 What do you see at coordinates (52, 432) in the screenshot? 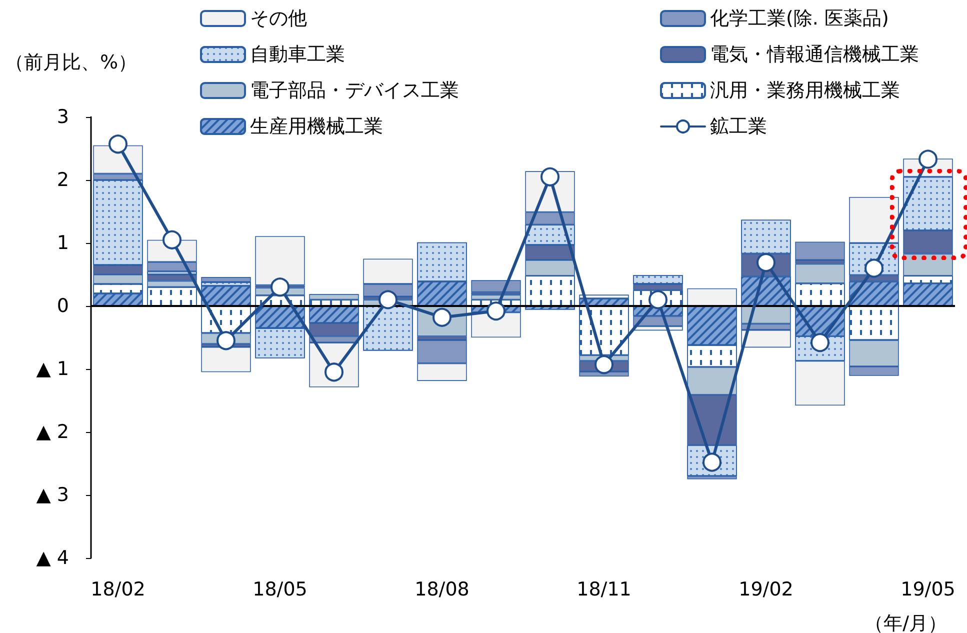
I see `y-tick-label: ▲ 2` at bounding box center [52, 432].